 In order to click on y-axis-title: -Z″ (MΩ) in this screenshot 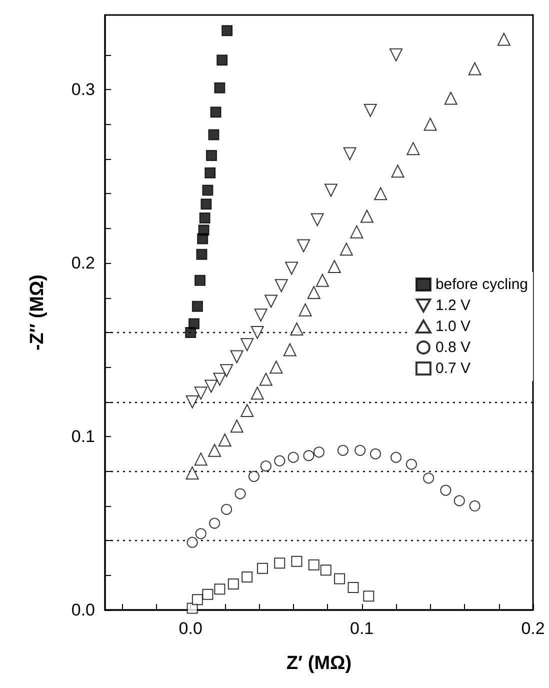, I will do `click(37, 312)`.